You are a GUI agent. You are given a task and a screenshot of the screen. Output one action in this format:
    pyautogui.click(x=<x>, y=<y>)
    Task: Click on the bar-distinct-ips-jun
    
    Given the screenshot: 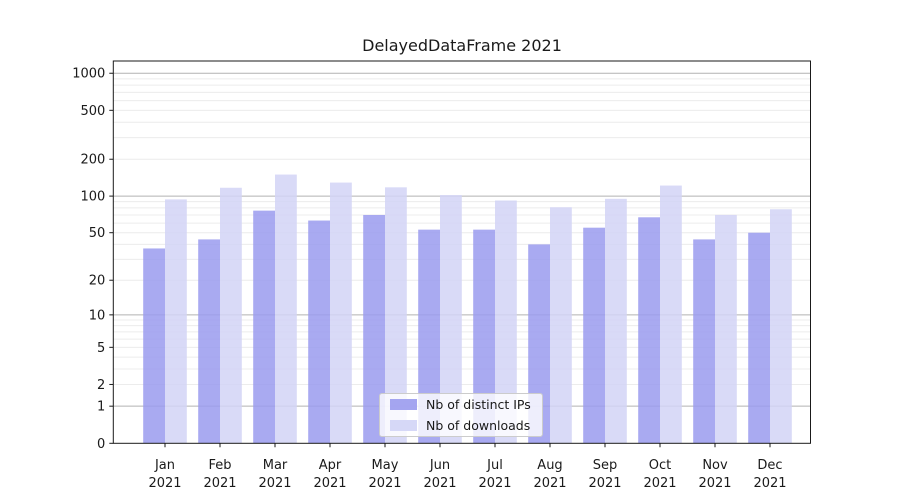 What is the action you would take?
    pyautogui.click(x=429, y=336)
    